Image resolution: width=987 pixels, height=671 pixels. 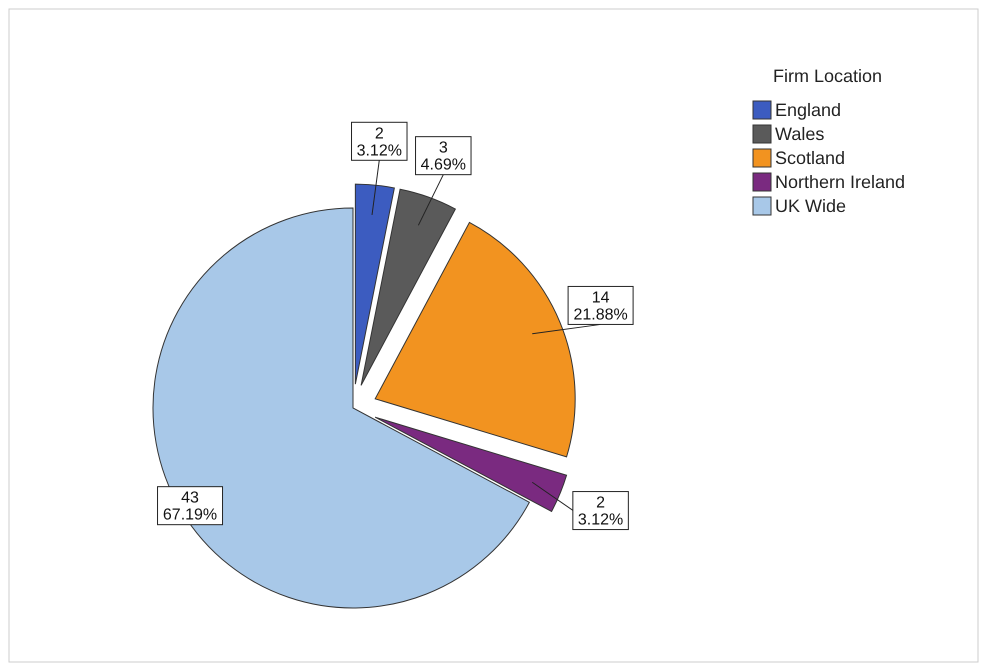 What do you see at coordinates (799, 134) in the screenshot?
I see `legend-label: Wales` at bounding box center [799, 134].